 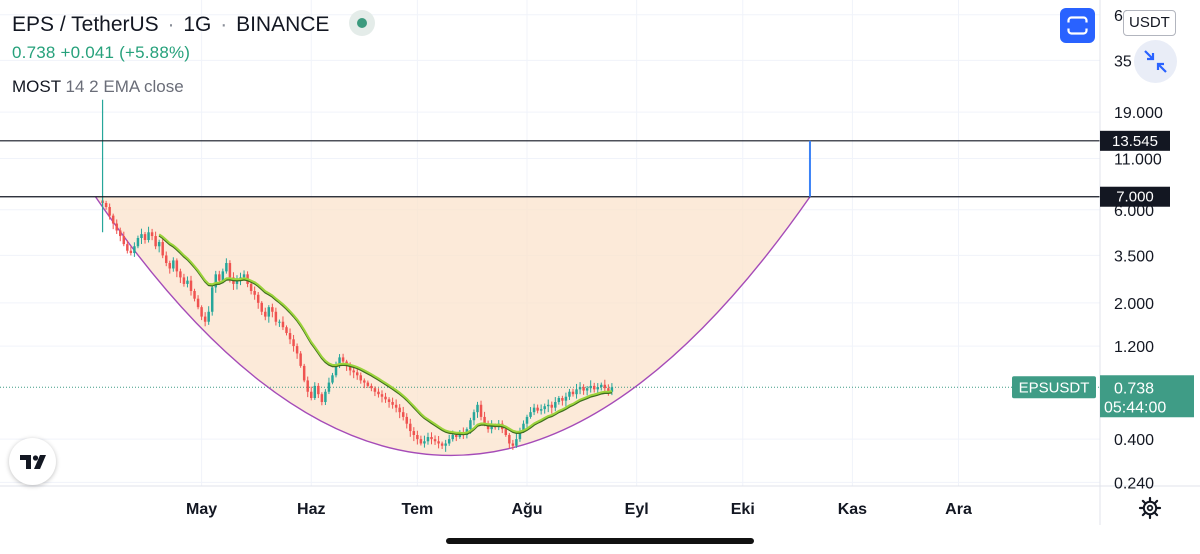 I want to click on symbol-header: EPS / TetherUS · 1G · BINANCE, so click(x=194, y=23).